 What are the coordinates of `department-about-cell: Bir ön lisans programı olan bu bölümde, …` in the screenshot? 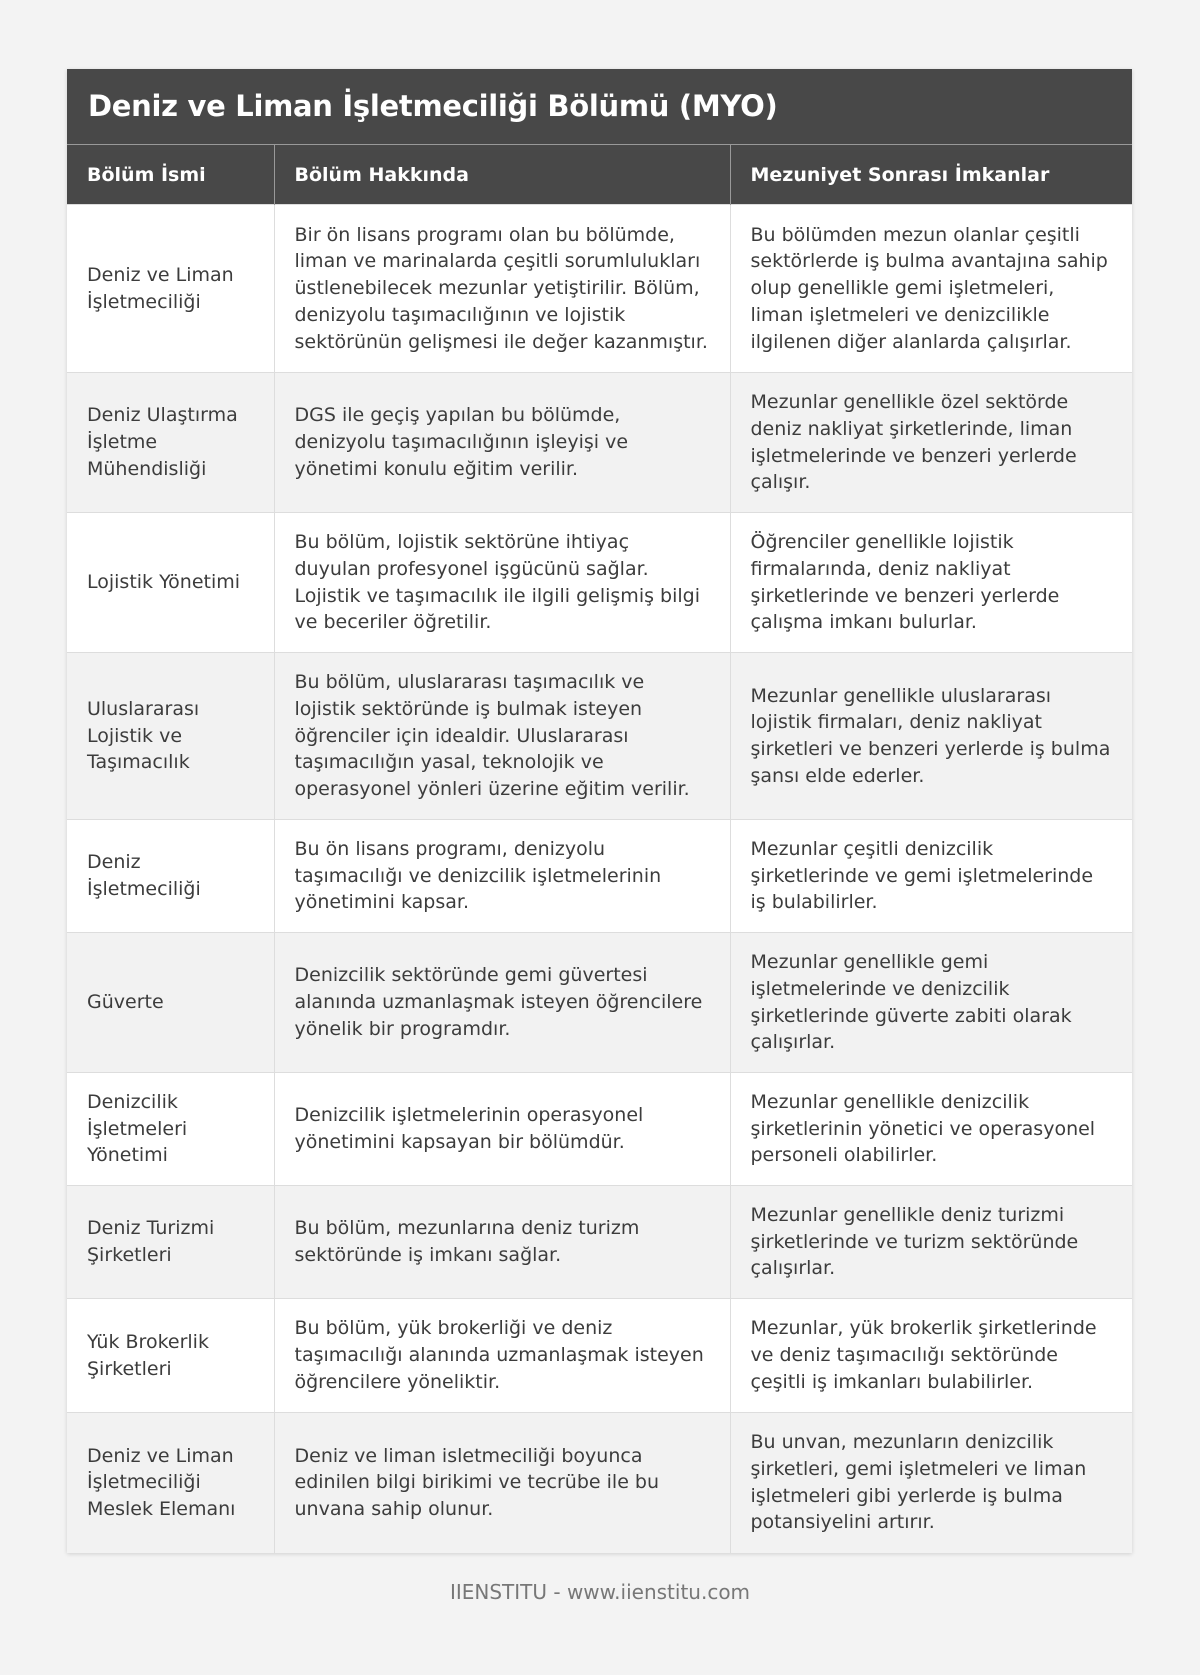 It's located at (502, 288).